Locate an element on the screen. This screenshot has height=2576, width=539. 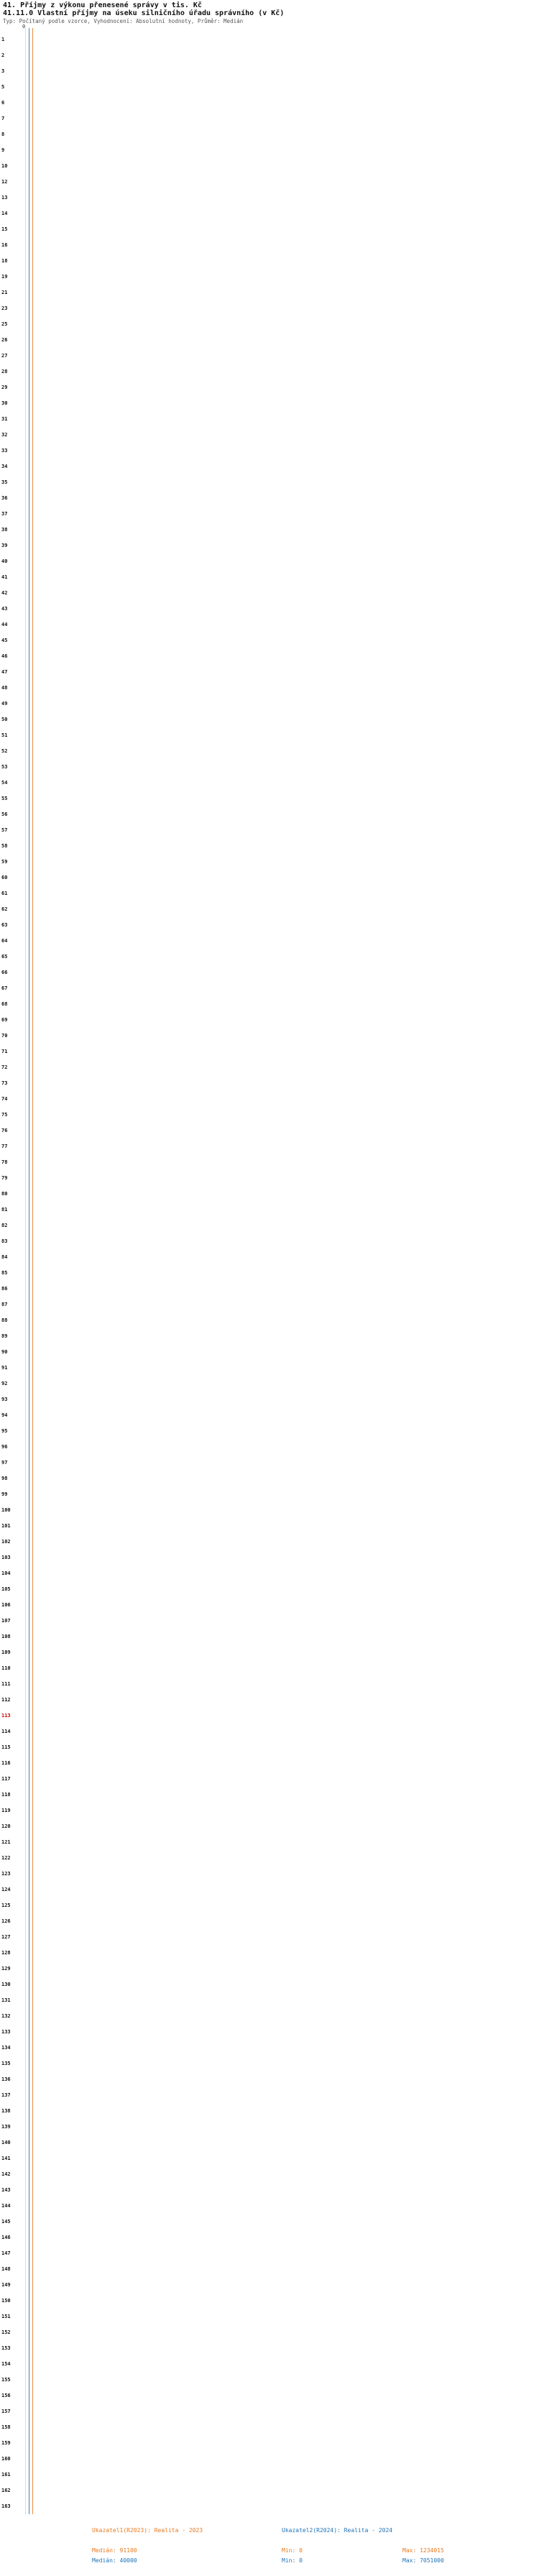
legend-min-r2024: Min: 0 is located at coordinates (292, 2560).